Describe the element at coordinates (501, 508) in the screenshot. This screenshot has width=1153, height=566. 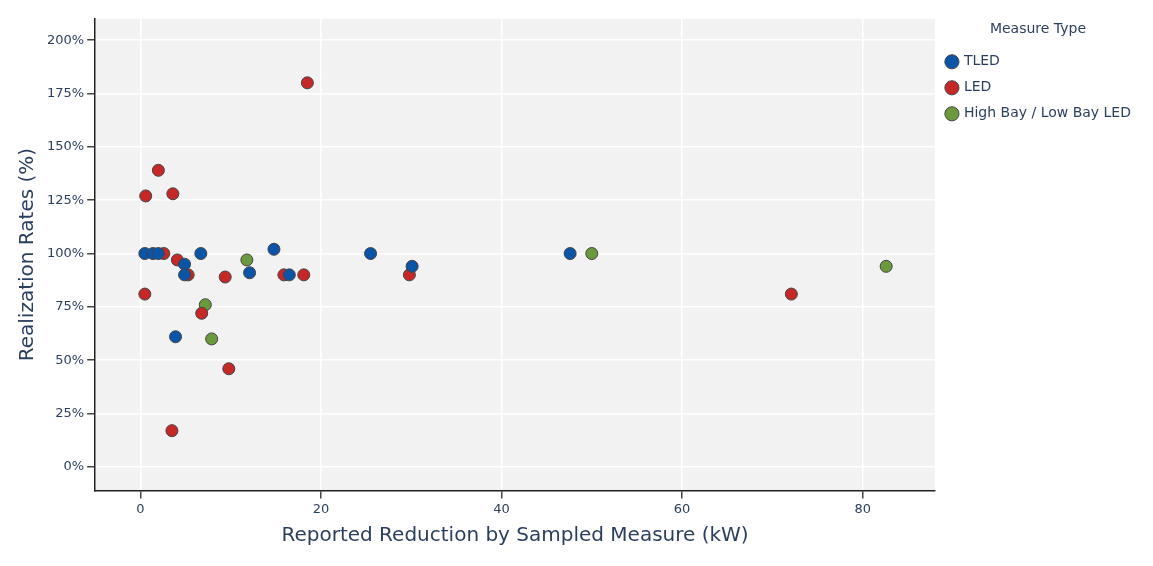
I see `x-tick-label: 40` at that location.